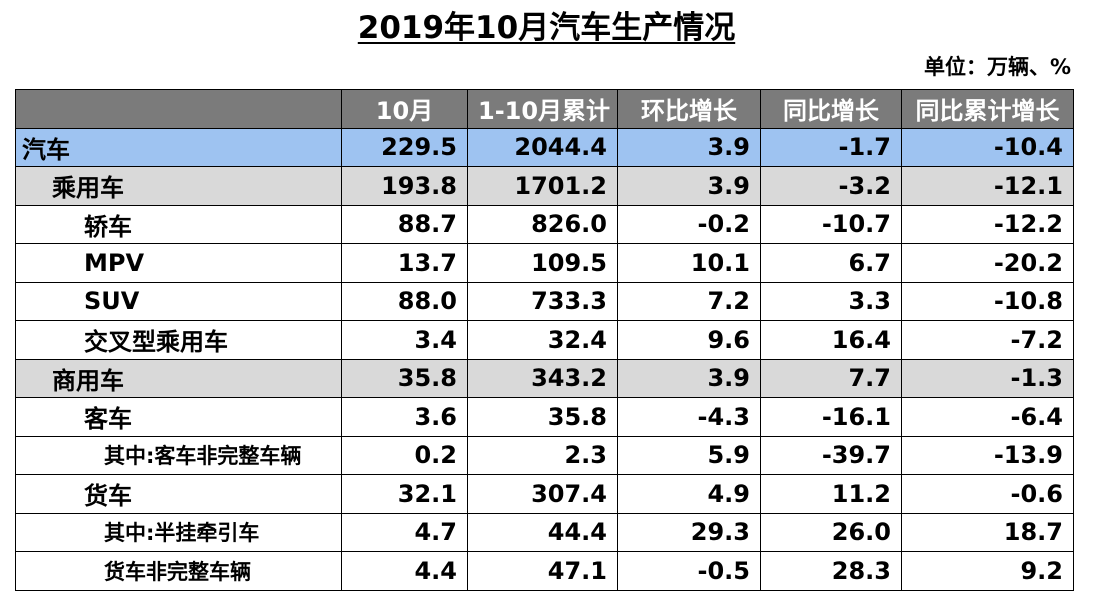  What do you see at coordinates (404, 186) in the screenshot?
I see `cell-month: 193.8` at bounding box center [404, 186].